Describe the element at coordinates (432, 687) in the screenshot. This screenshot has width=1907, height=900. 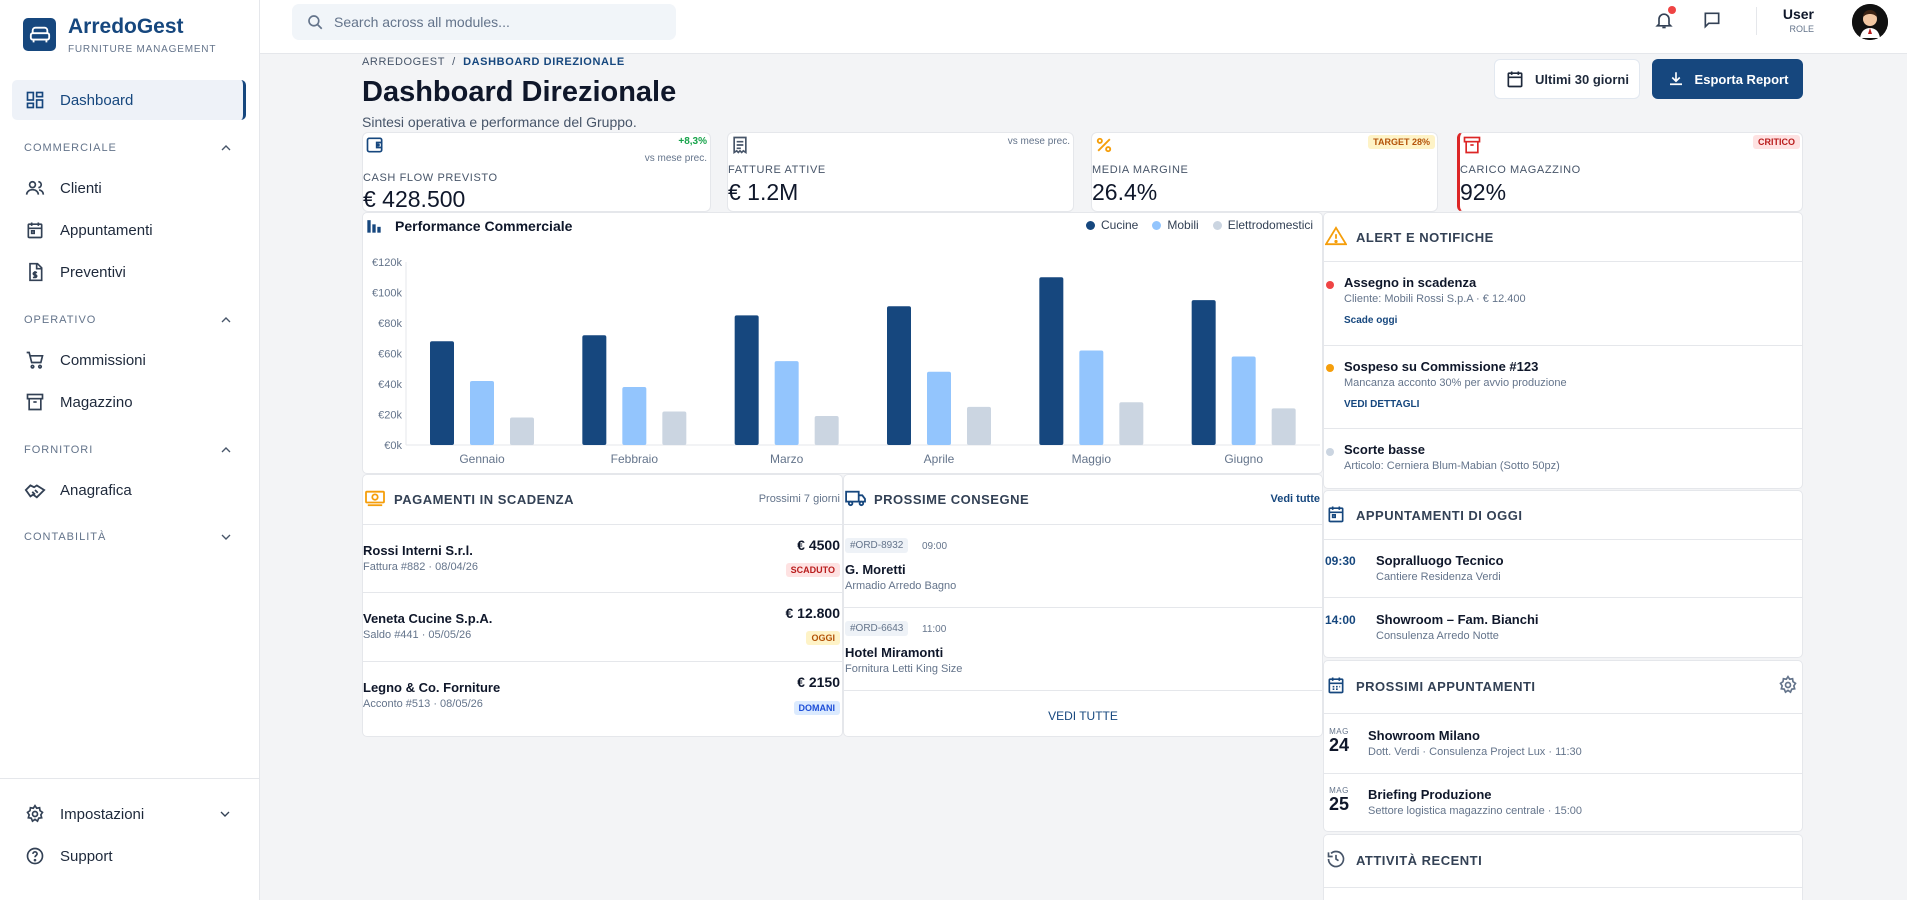
I see `payment-name: Legno & Co. Forniture` at that location.